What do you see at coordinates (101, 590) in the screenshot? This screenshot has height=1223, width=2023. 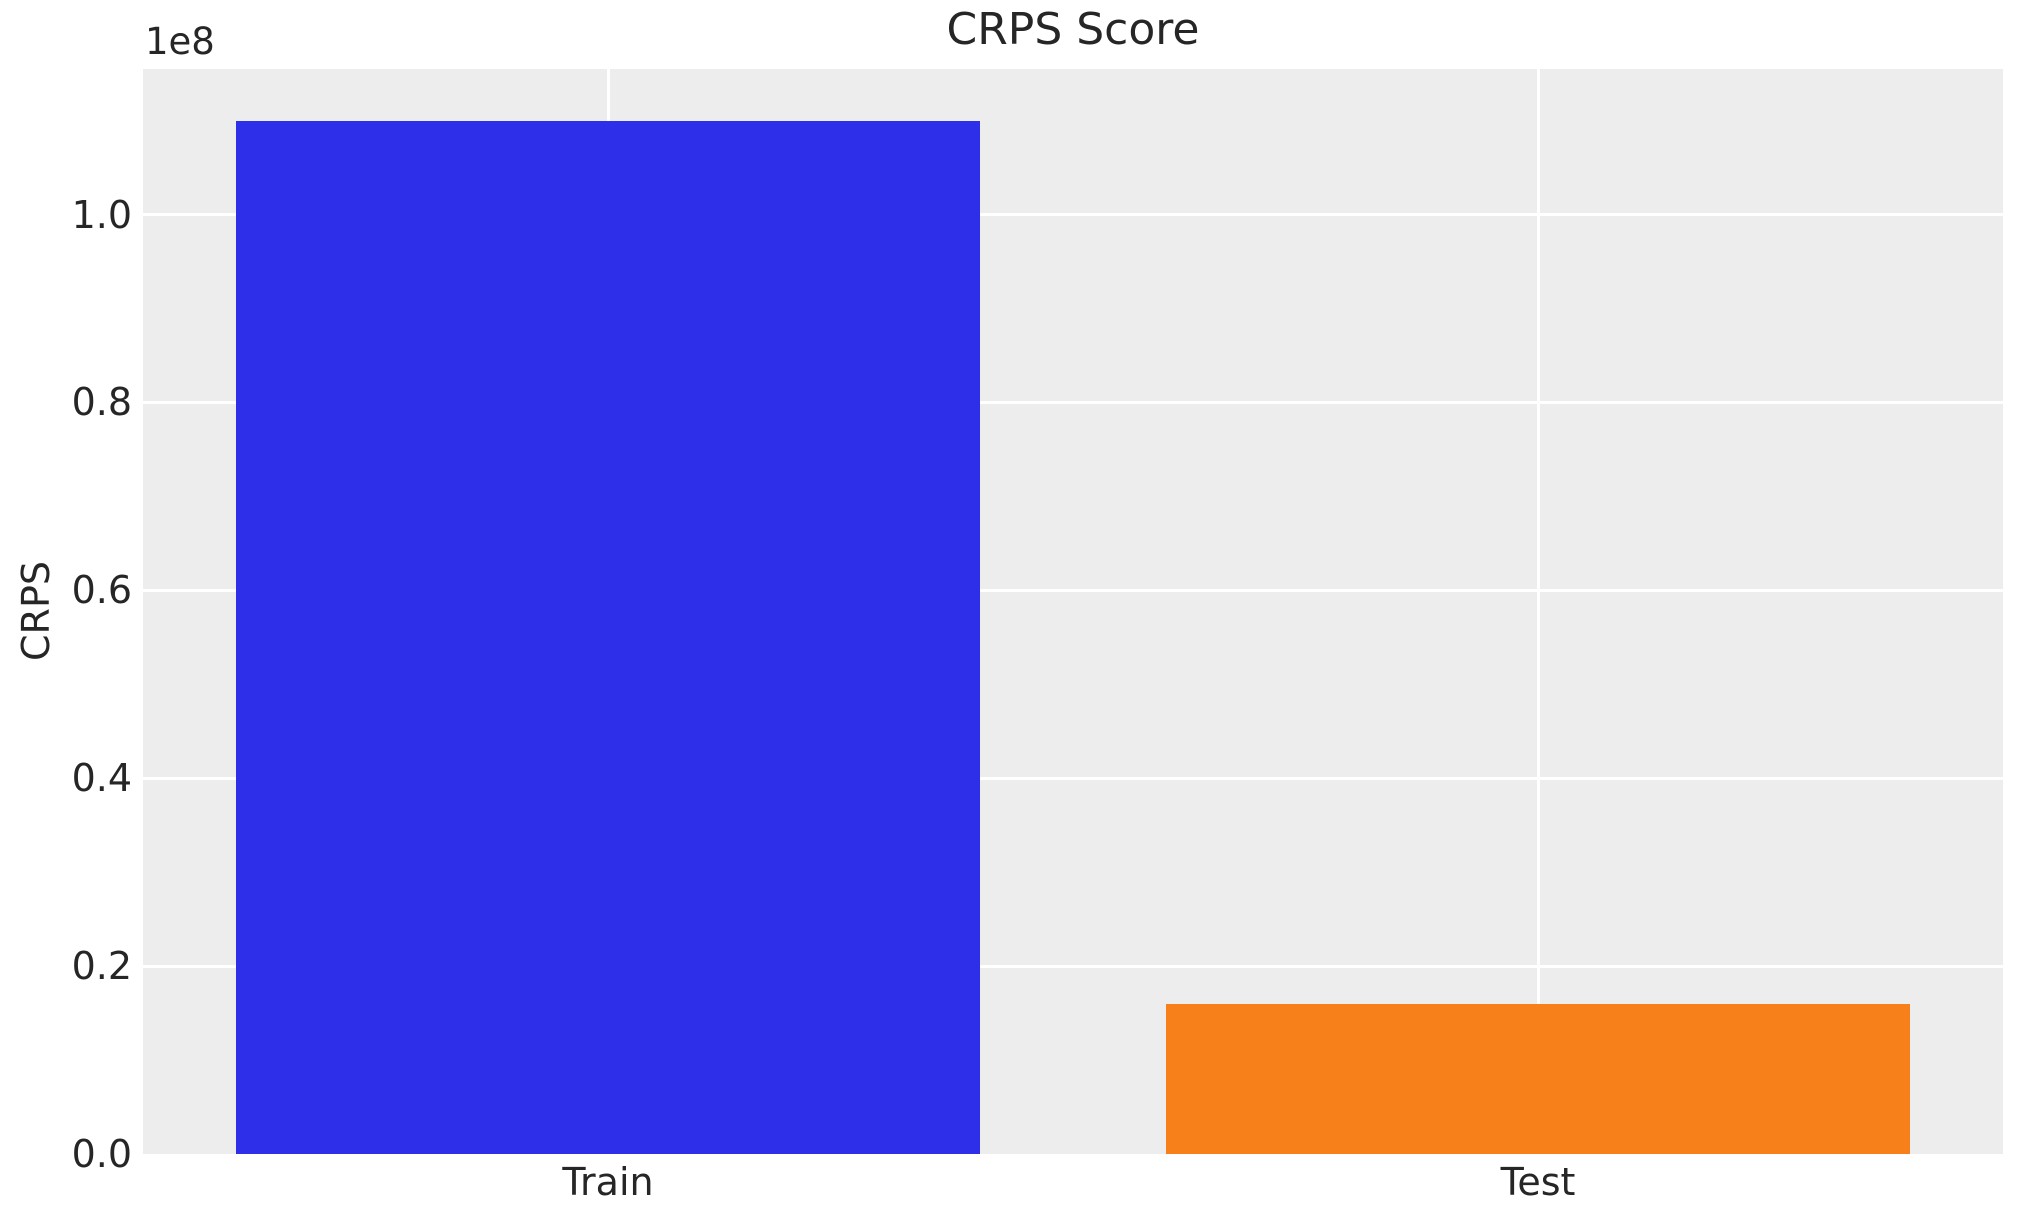 I see `y-tick-label: 0.6` at bounding box center [101, 590].